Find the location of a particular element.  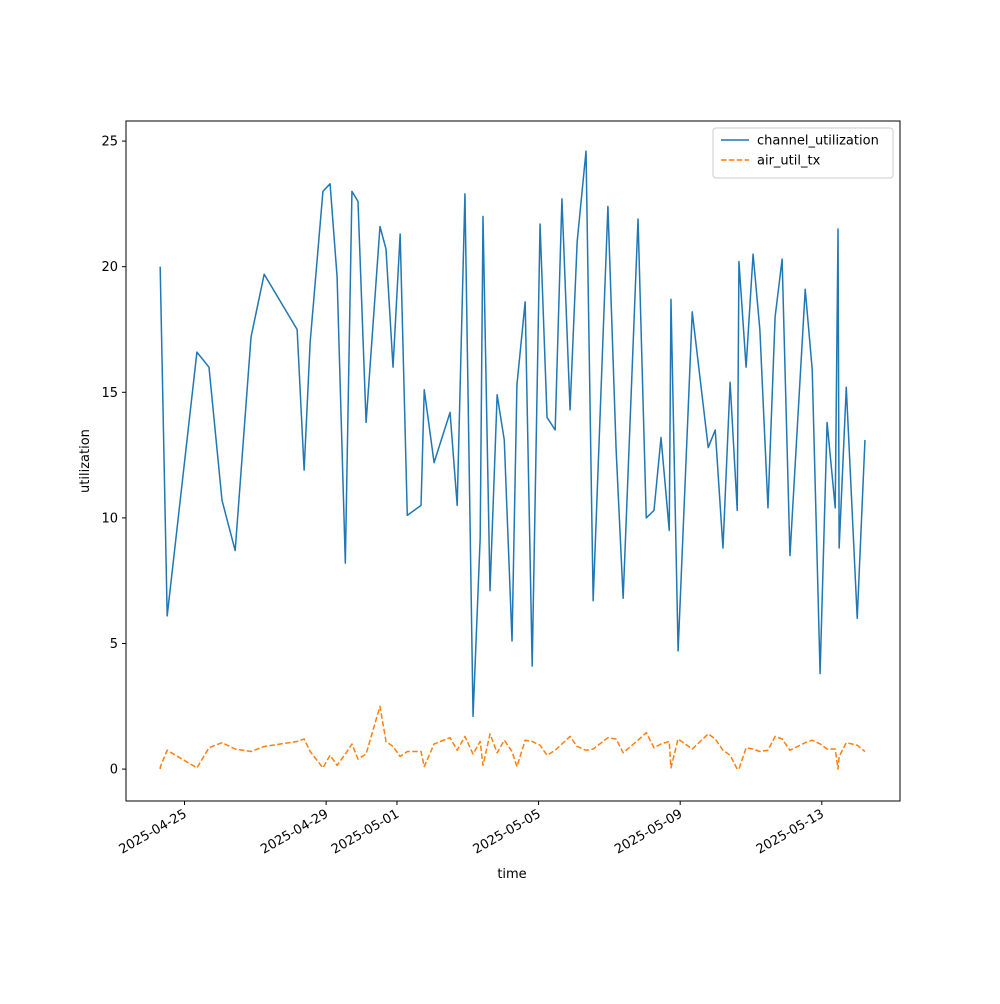

line-series is located at coordinates (512, 737).